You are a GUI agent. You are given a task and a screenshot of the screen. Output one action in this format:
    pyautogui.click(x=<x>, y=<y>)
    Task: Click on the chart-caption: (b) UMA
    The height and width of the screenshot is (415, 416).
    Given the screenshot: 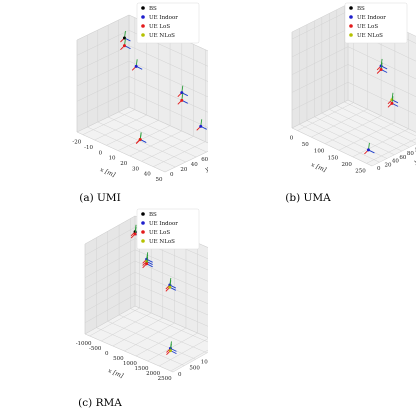 What is the action you would take?
    pyautogui.click(x=308, y=198)
    